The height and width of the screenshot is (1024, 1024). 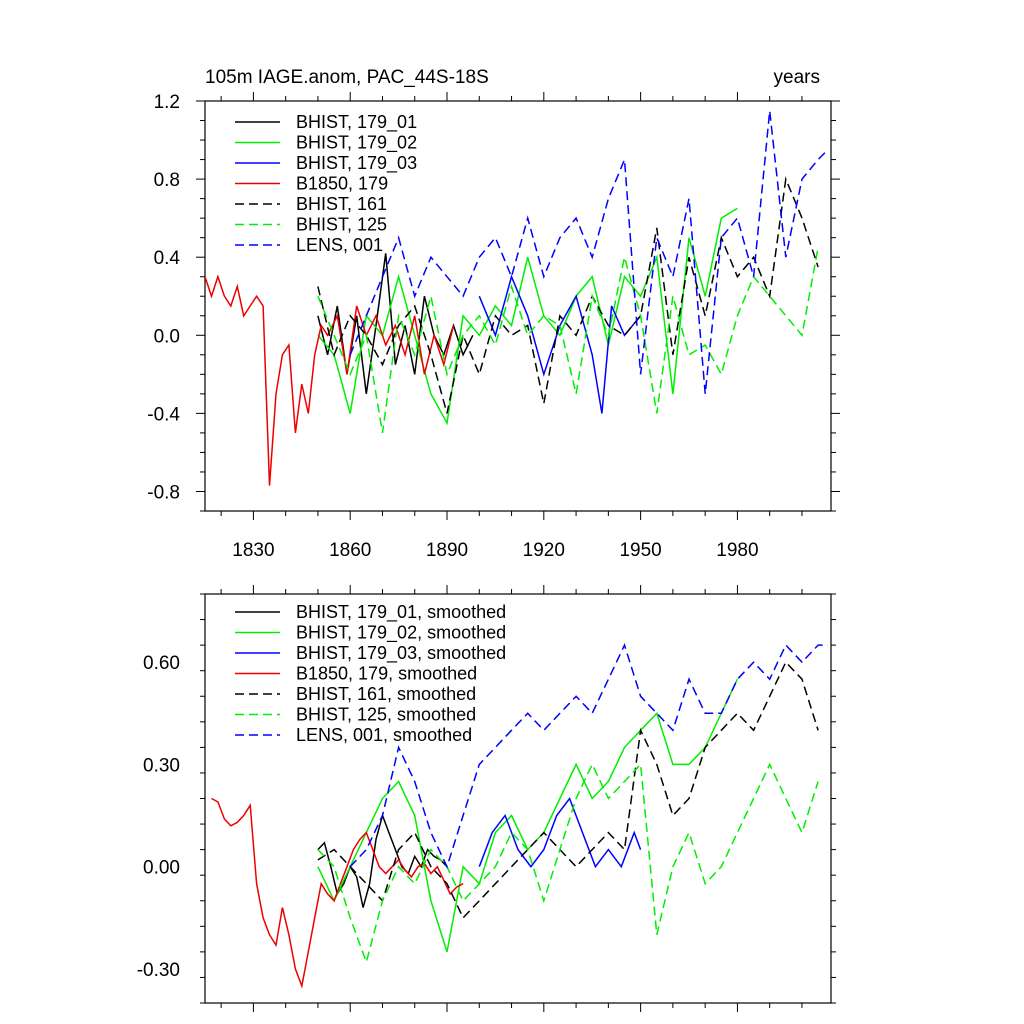 What do you see at coordinates (163, 492) in the screenshot?
I see `y-tick-label: -0.8` at bounding box center [163, 492].